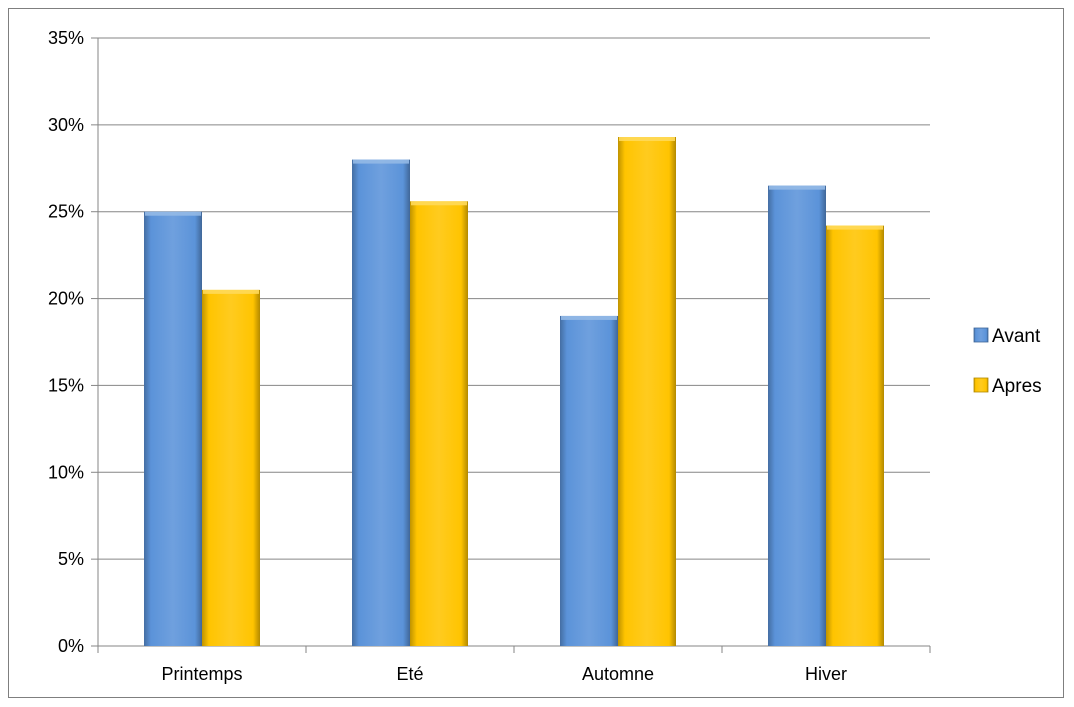 Image resolution: width=1074 pixels, height=707 pixels. I want to click on y-tick-label: 35%, so click(66, 38).